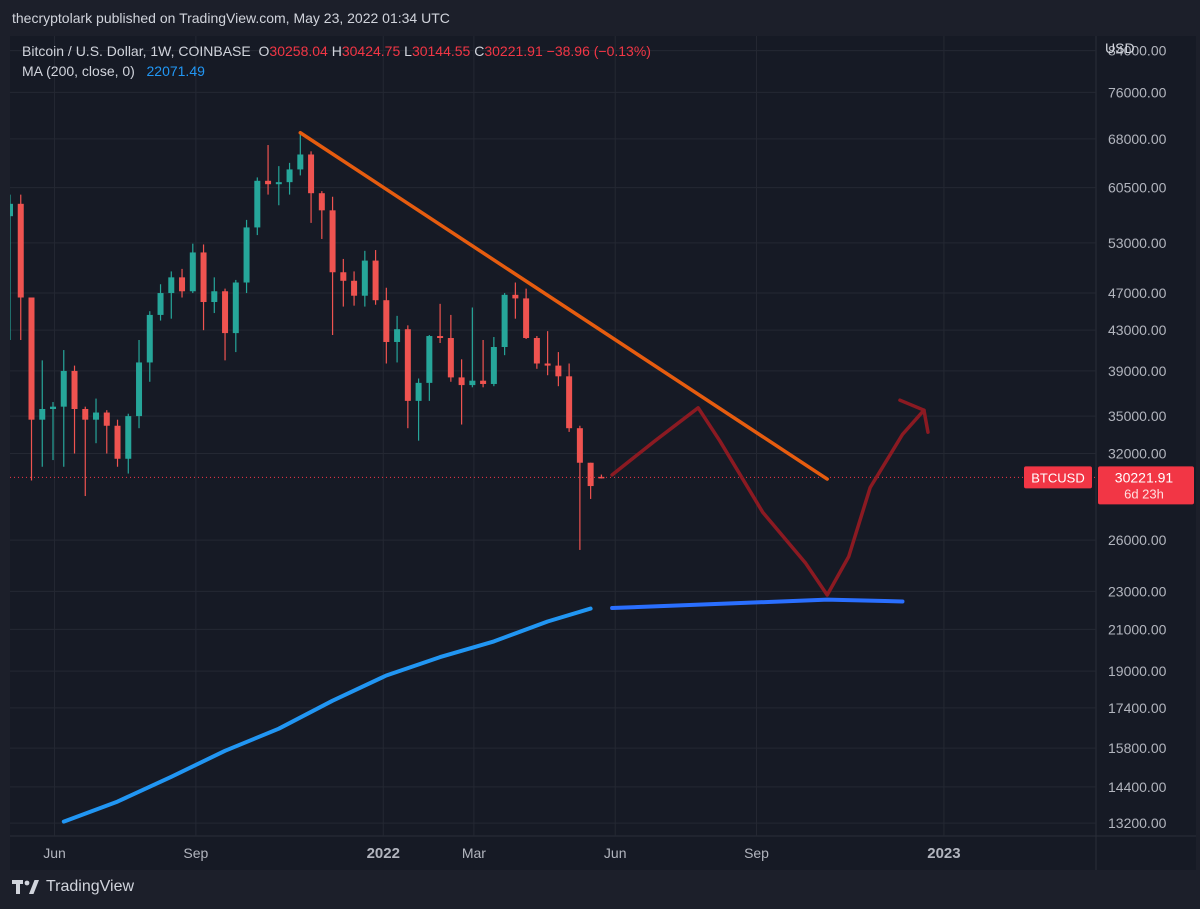  What do you see at coordinates (1137, 748) in the screenshot?
I see `price-tick-label: 15800.00` at bounding box center [1137, 748].